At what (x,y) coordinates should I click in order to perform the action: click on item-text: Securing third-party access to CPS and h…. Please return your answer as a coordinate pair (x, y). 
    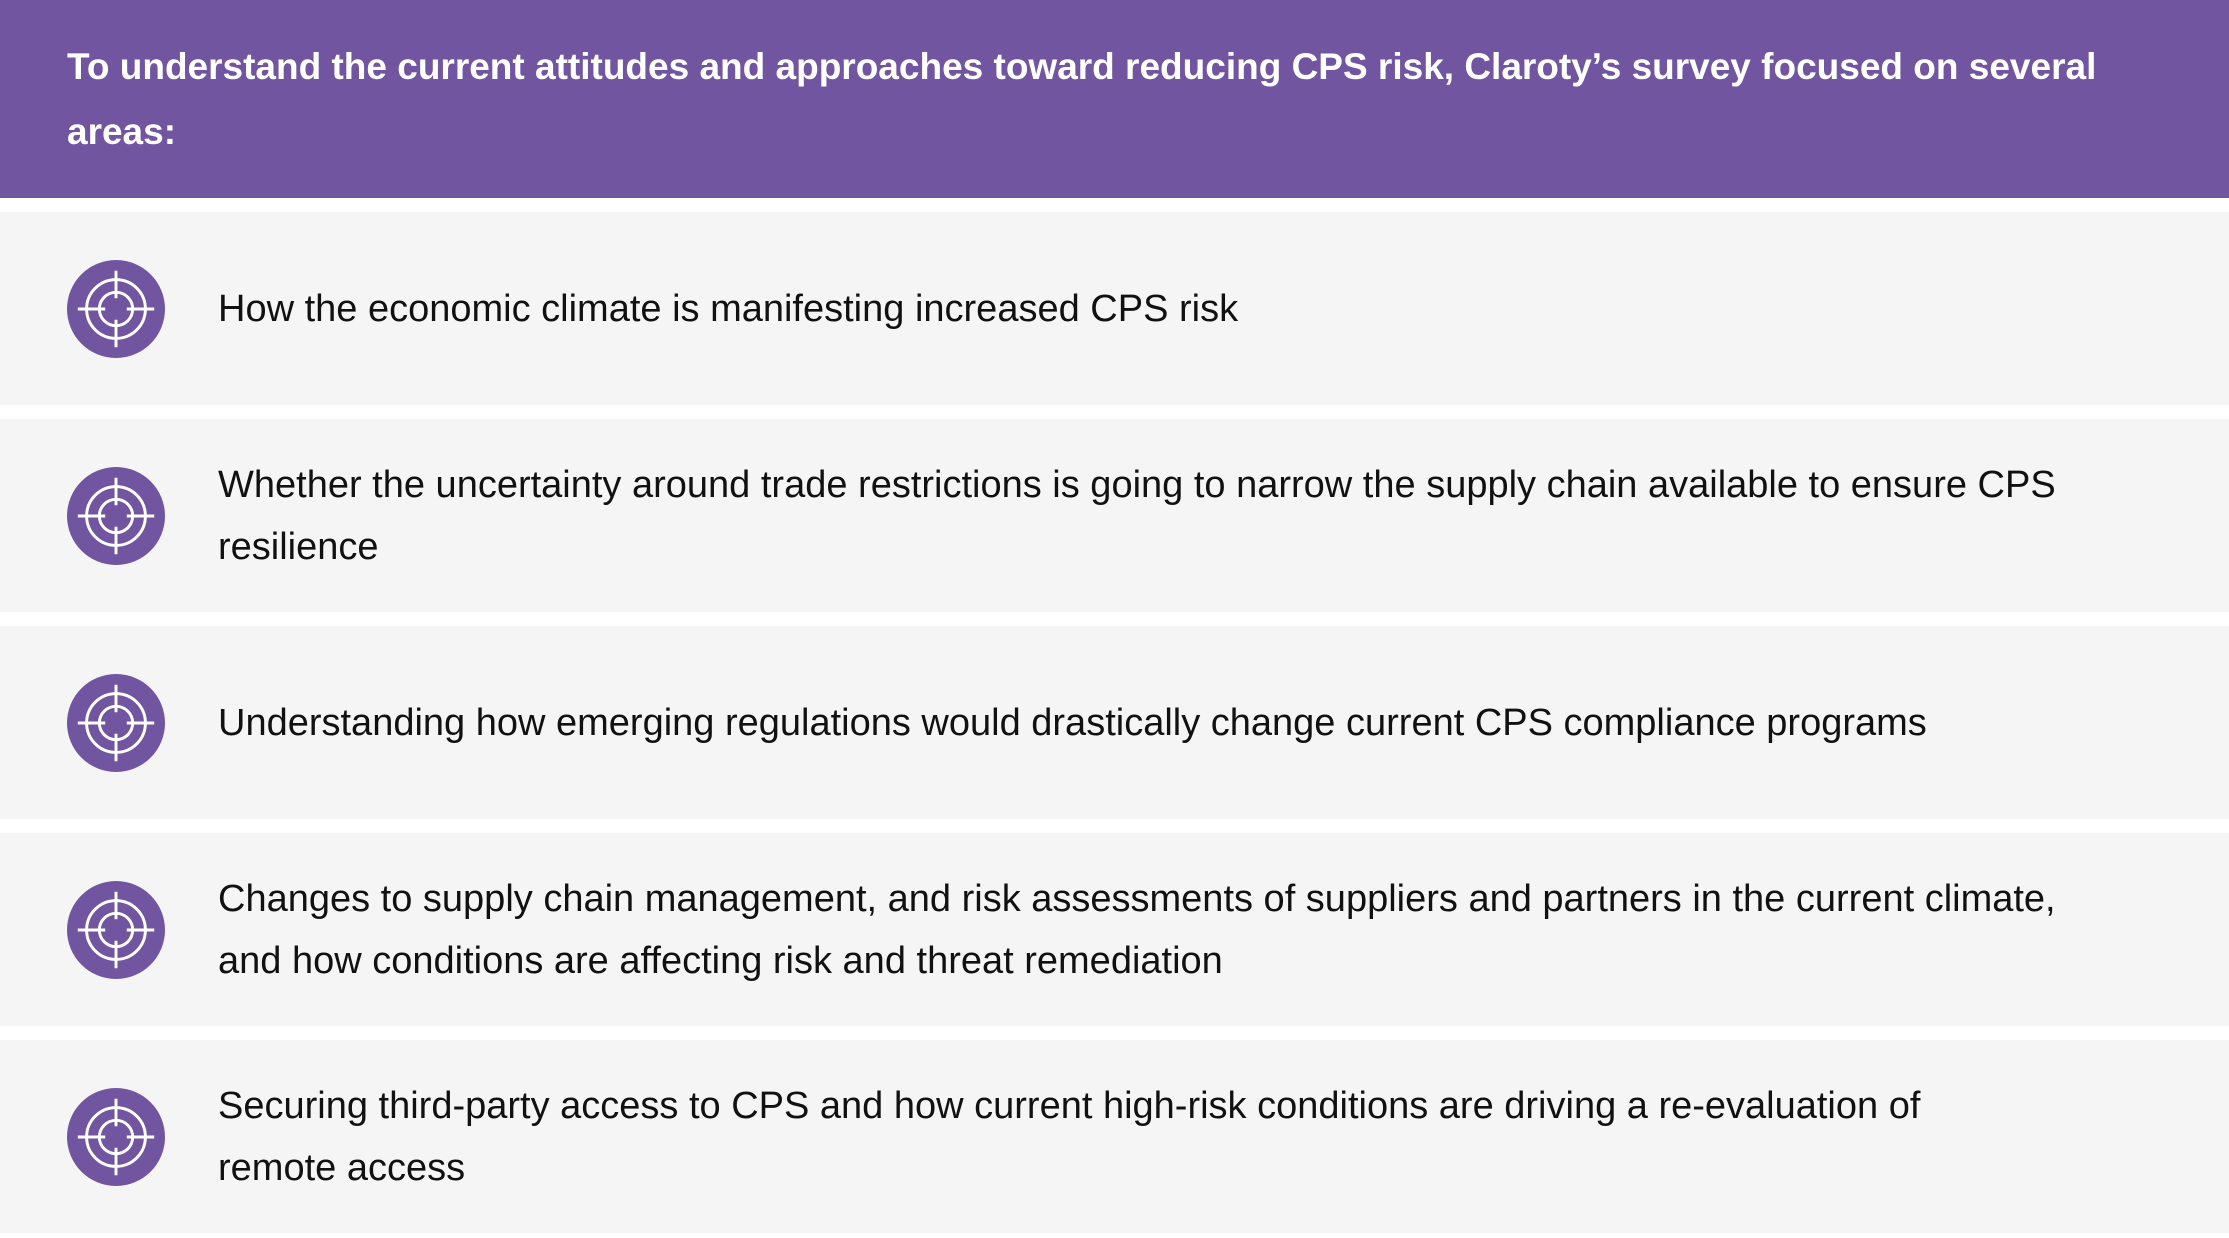
    Looking at the image, I should click on (1069, 1136).